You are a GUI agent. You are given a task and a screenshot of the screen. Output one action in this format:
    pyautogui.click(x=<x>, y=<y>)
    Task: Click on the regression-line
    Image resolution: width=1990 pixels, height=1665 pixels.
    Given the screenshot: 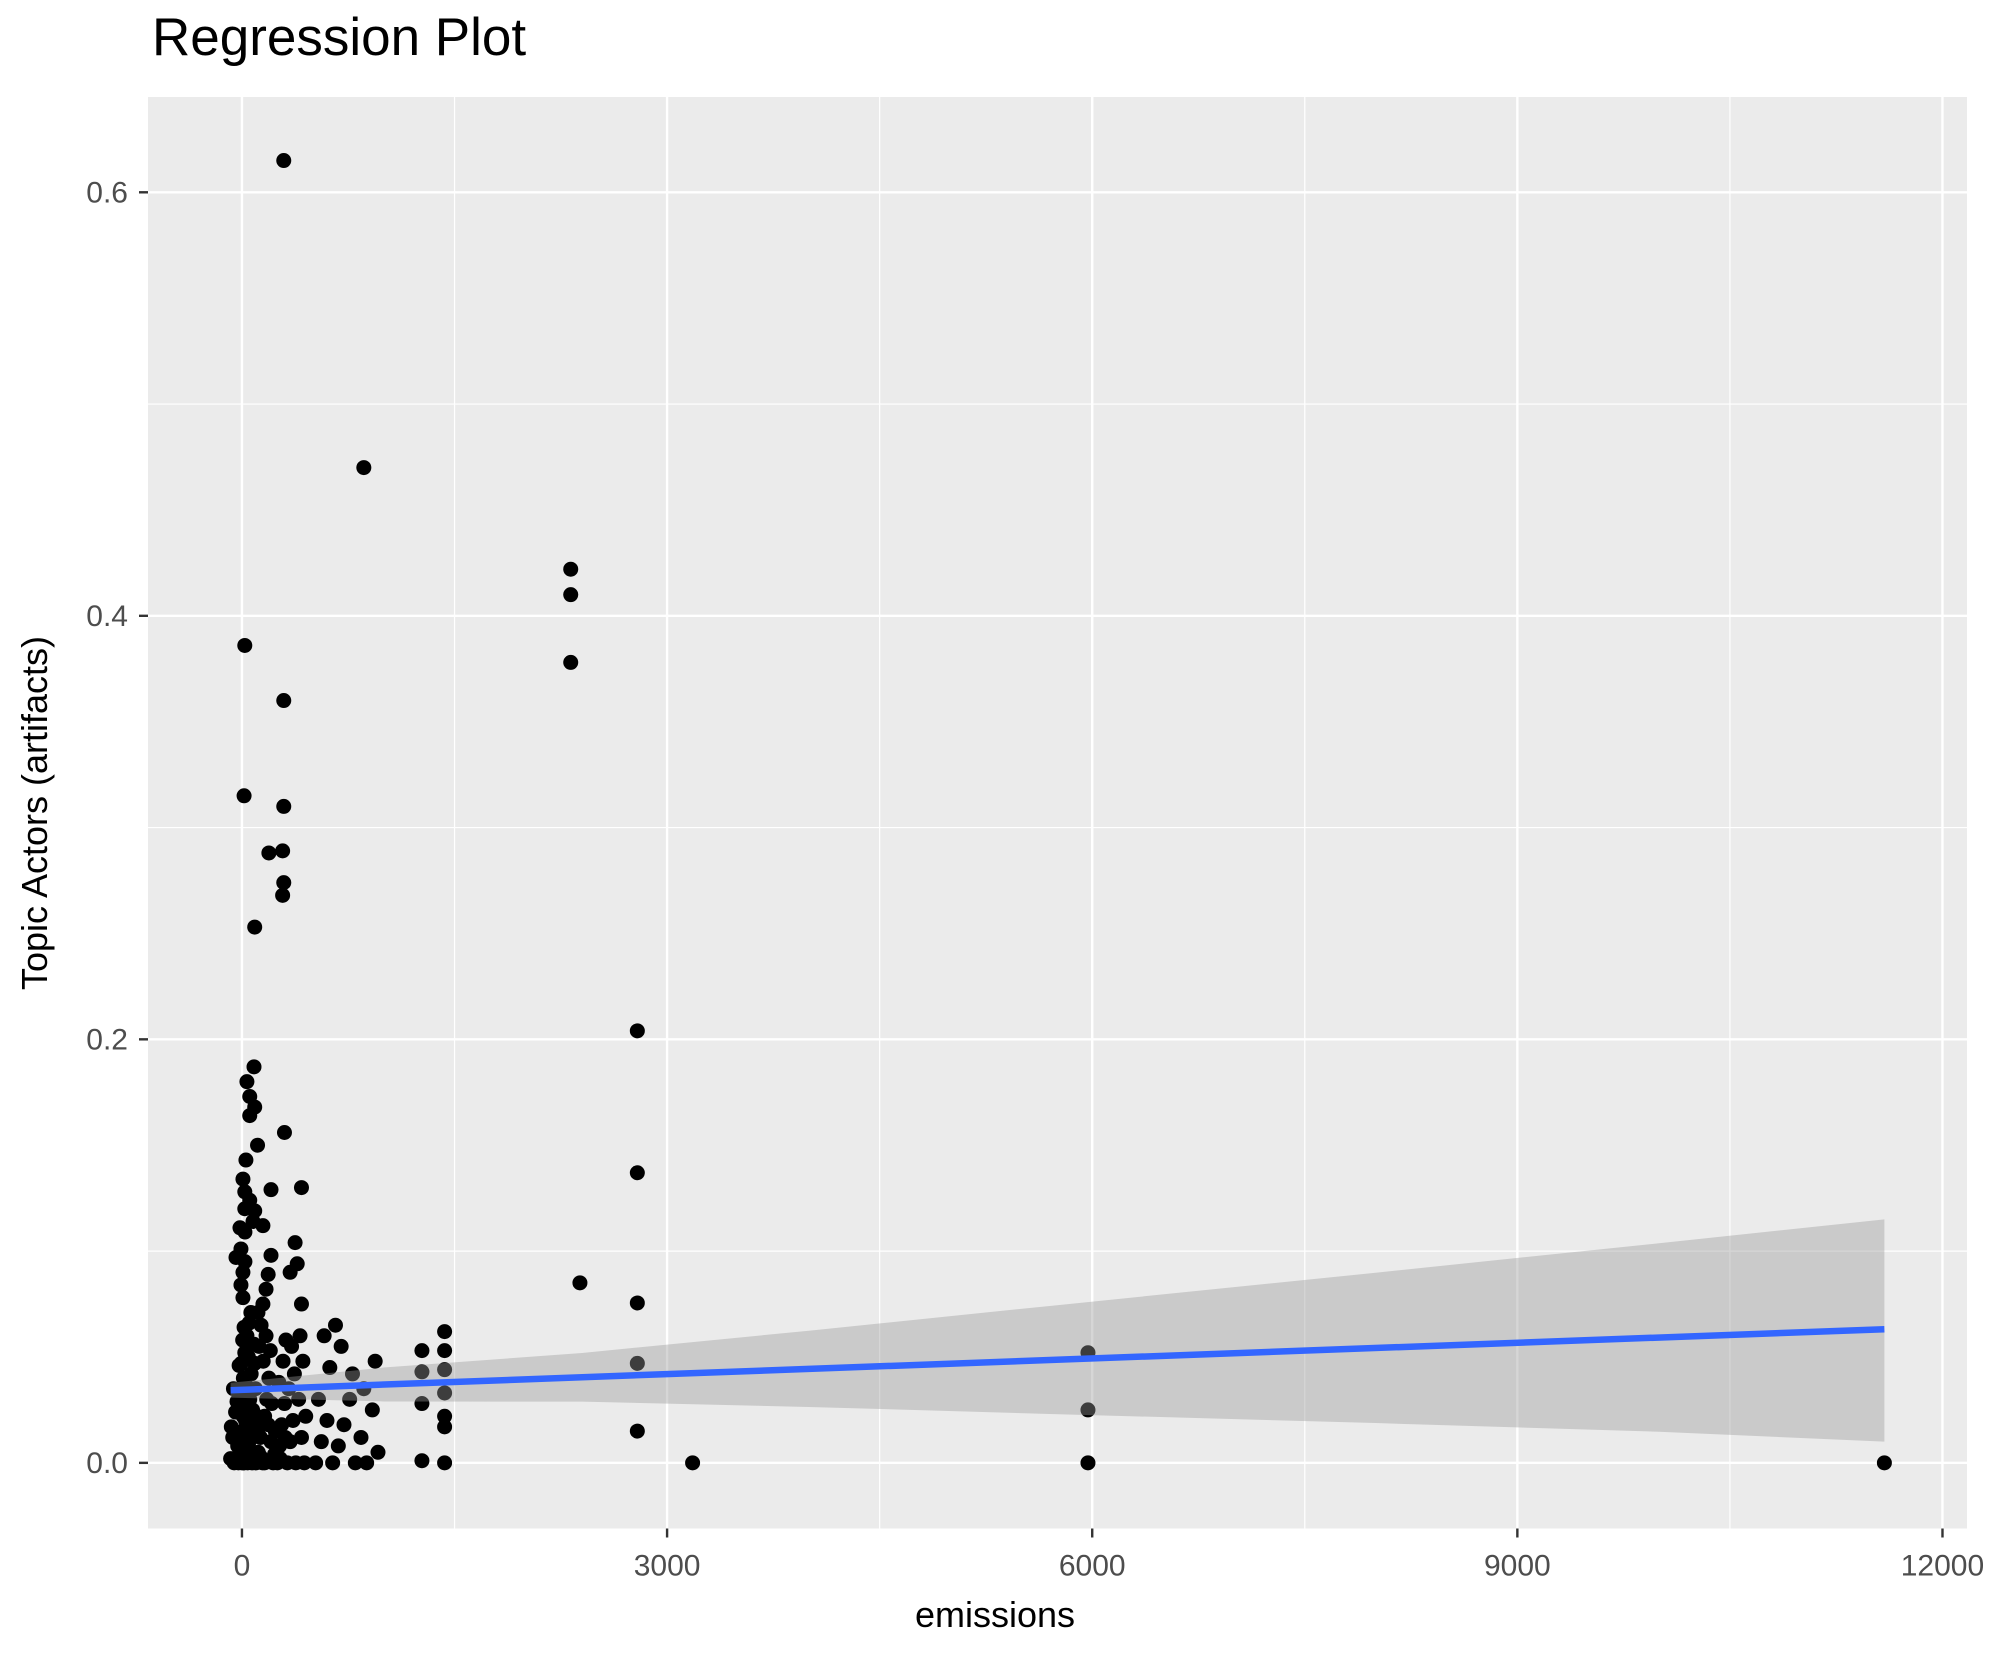 What is the action you would take?
    pyautogui.click(x=1057, y=1359)
    